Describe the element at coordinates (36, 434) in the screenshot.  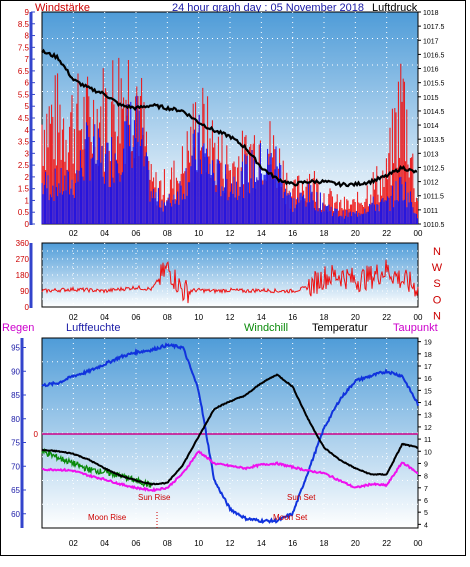
I see `rain-zero-label: 0` at that location.